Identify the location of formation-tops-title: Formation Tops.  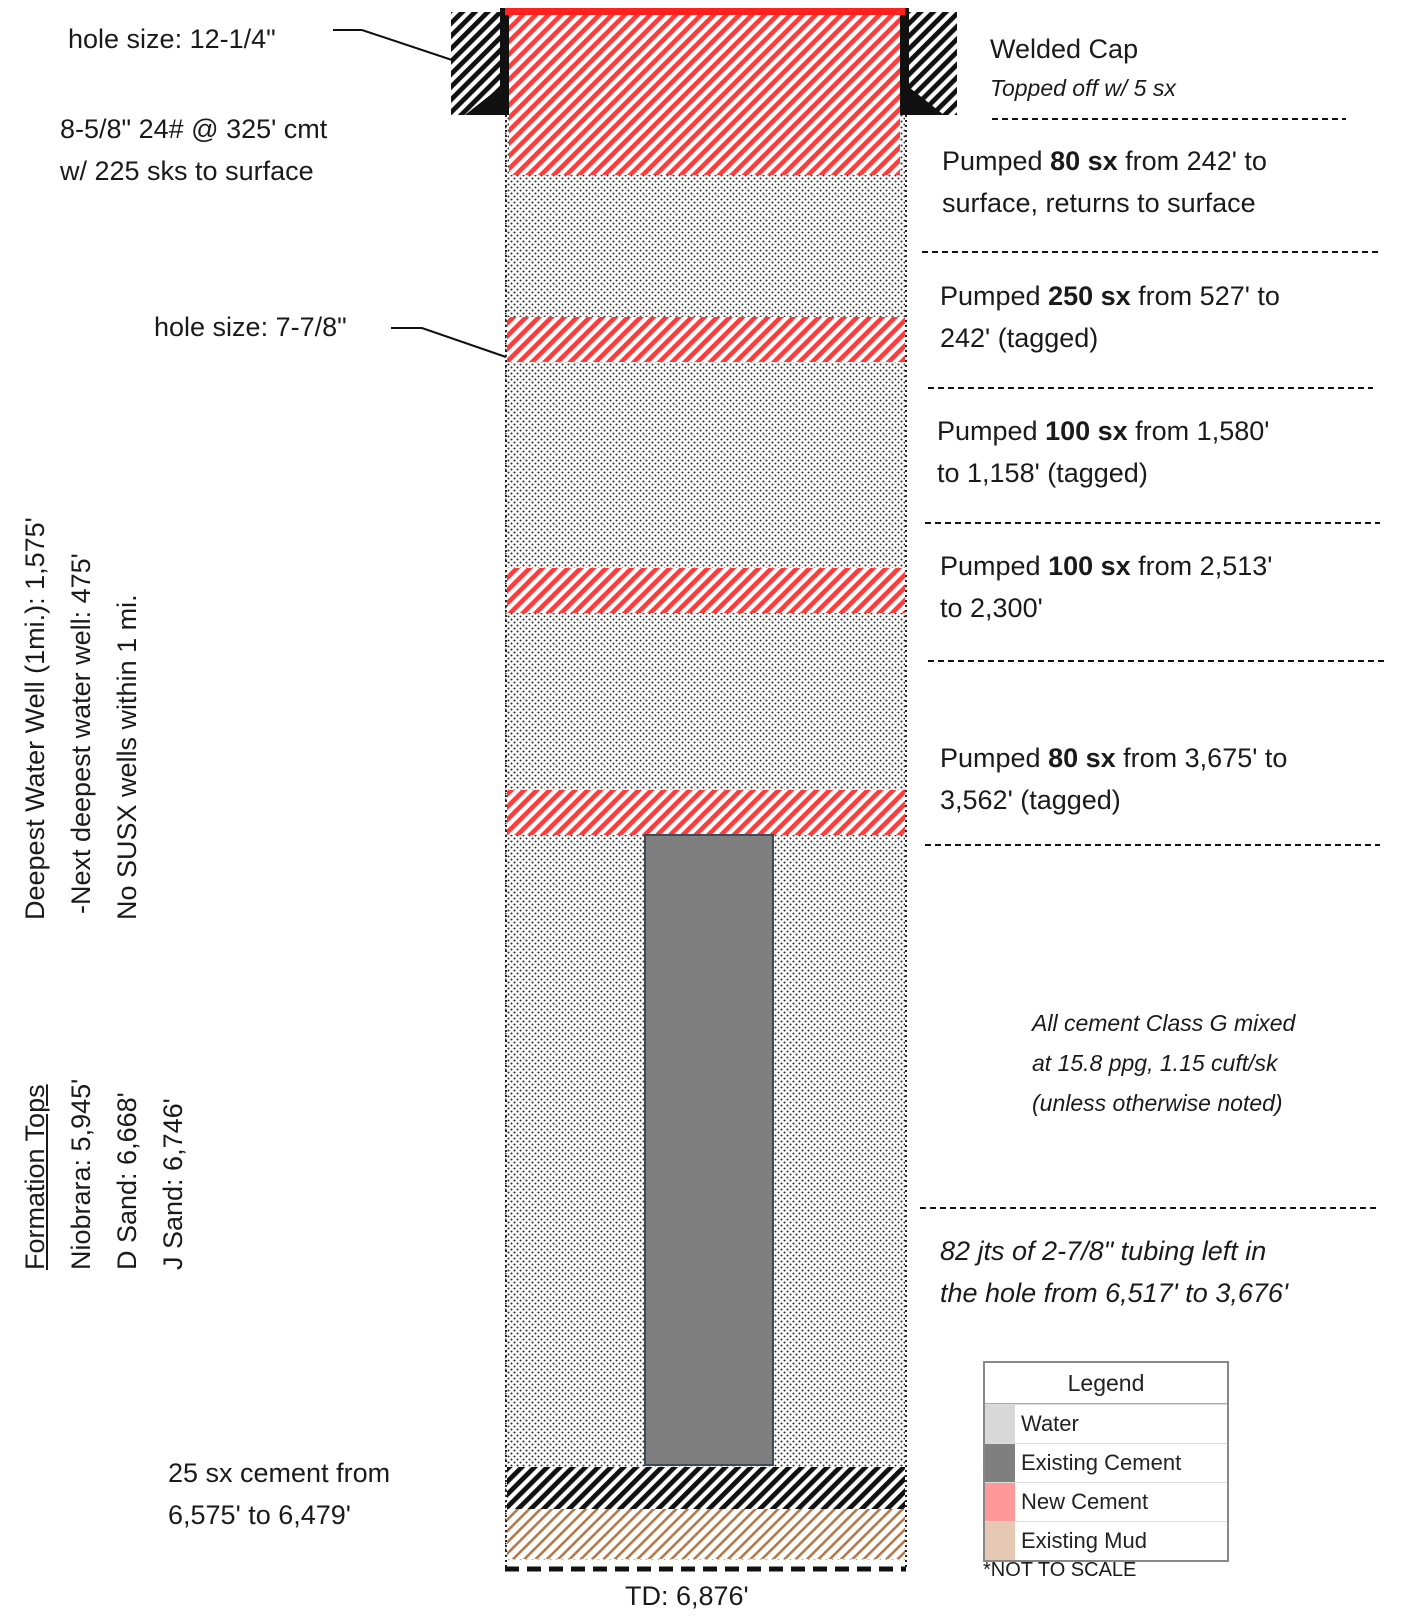
(35, 1177).